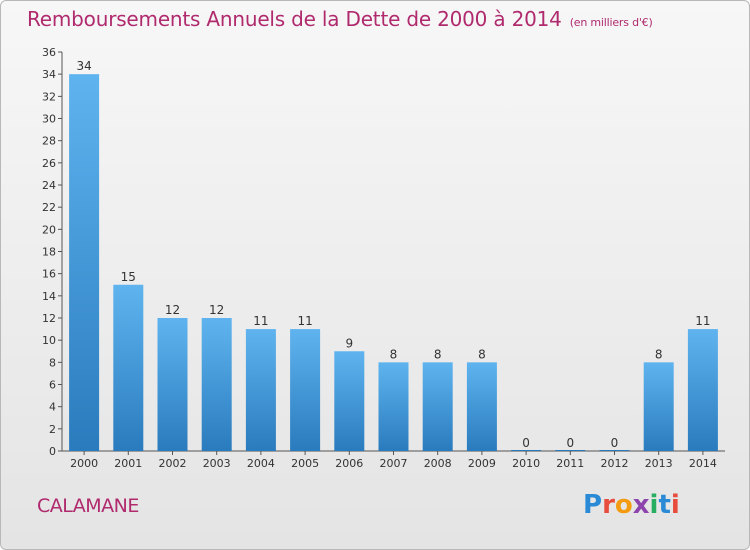 The image size is (750, 550). What do you see at coordinates (659, 463) in the screenshot?
I see `x-tick-label: 2013` at bounding box center [659, 463].